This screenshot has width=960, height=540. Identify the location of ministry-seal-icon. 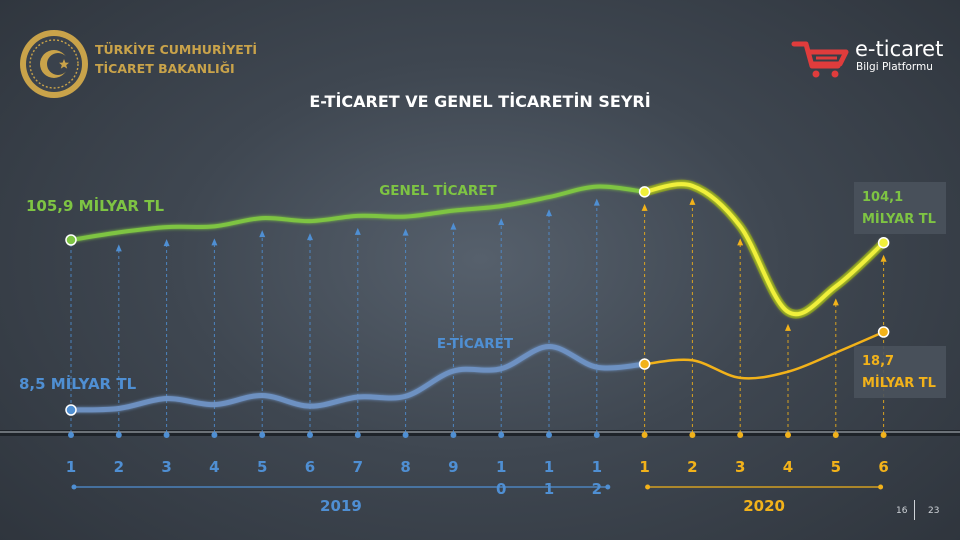
(54, 64).